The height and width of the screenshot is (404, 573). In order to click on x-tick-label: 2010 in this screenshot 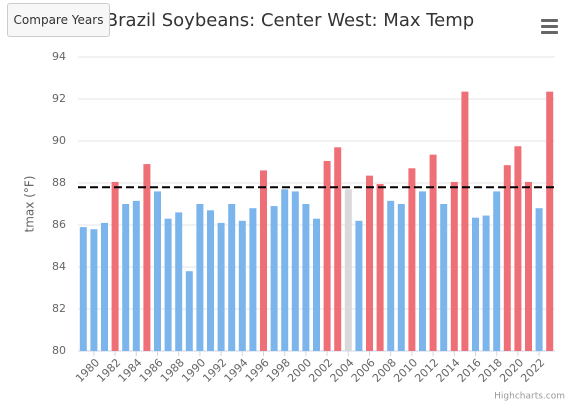, I will do `click(405, 370)`.